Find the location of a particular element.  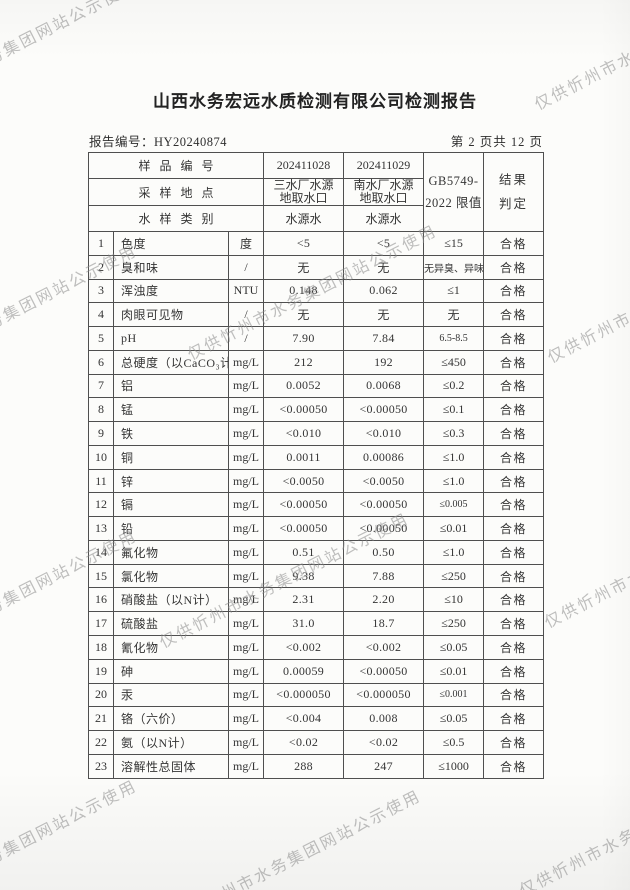

table-row: 2 臭和味 / 无无无异臭、异味 合格 is located at coordinates (316, 267).